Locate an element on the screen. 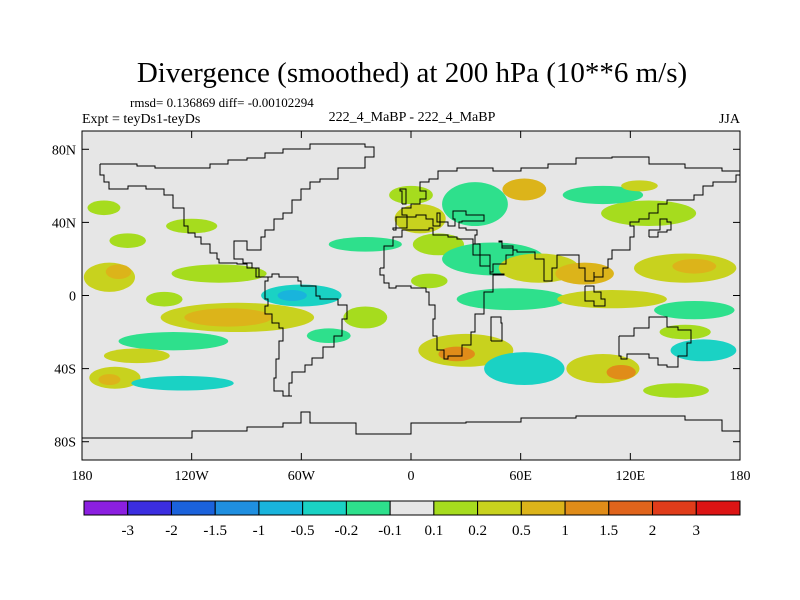  experiment-label: Expt = teyDs1-teyDs is located at coordinates (141, 119).